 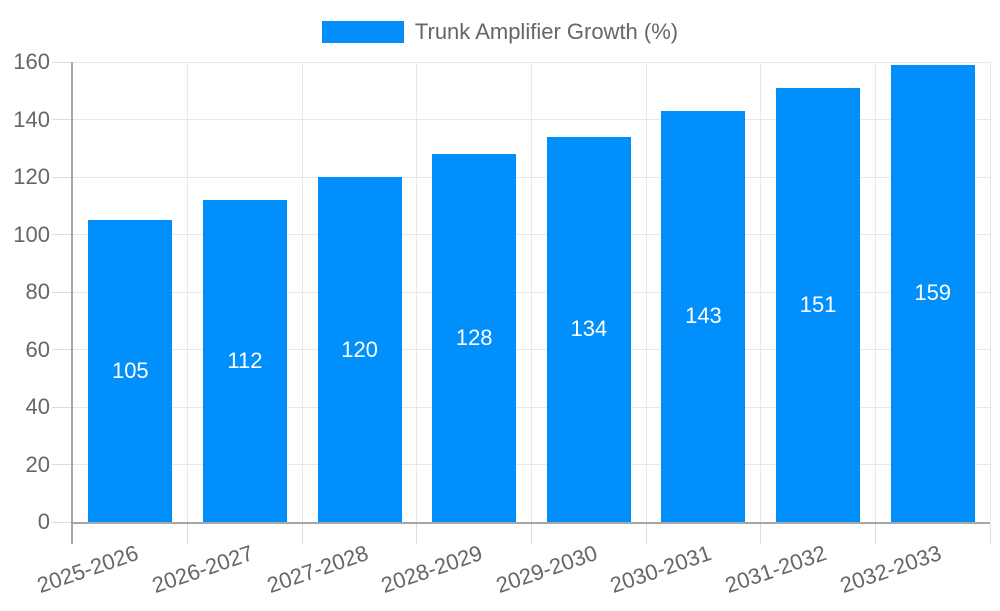 I want to click on y-axis-line, so click(x=72, y=303).